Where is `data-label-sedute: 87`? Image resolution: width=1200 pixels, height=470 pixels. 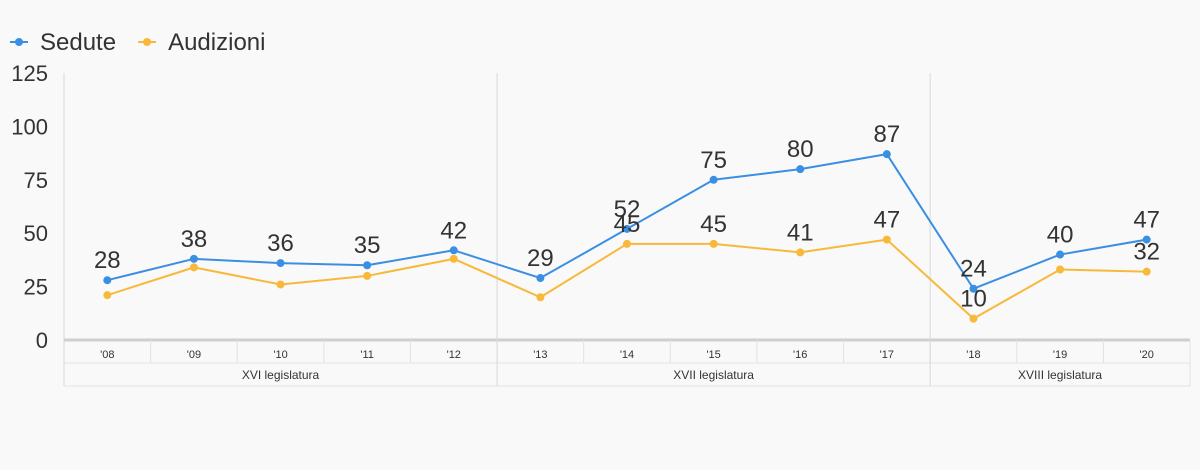
data-label-sedute: 87 is located at coordinates (886, 134).